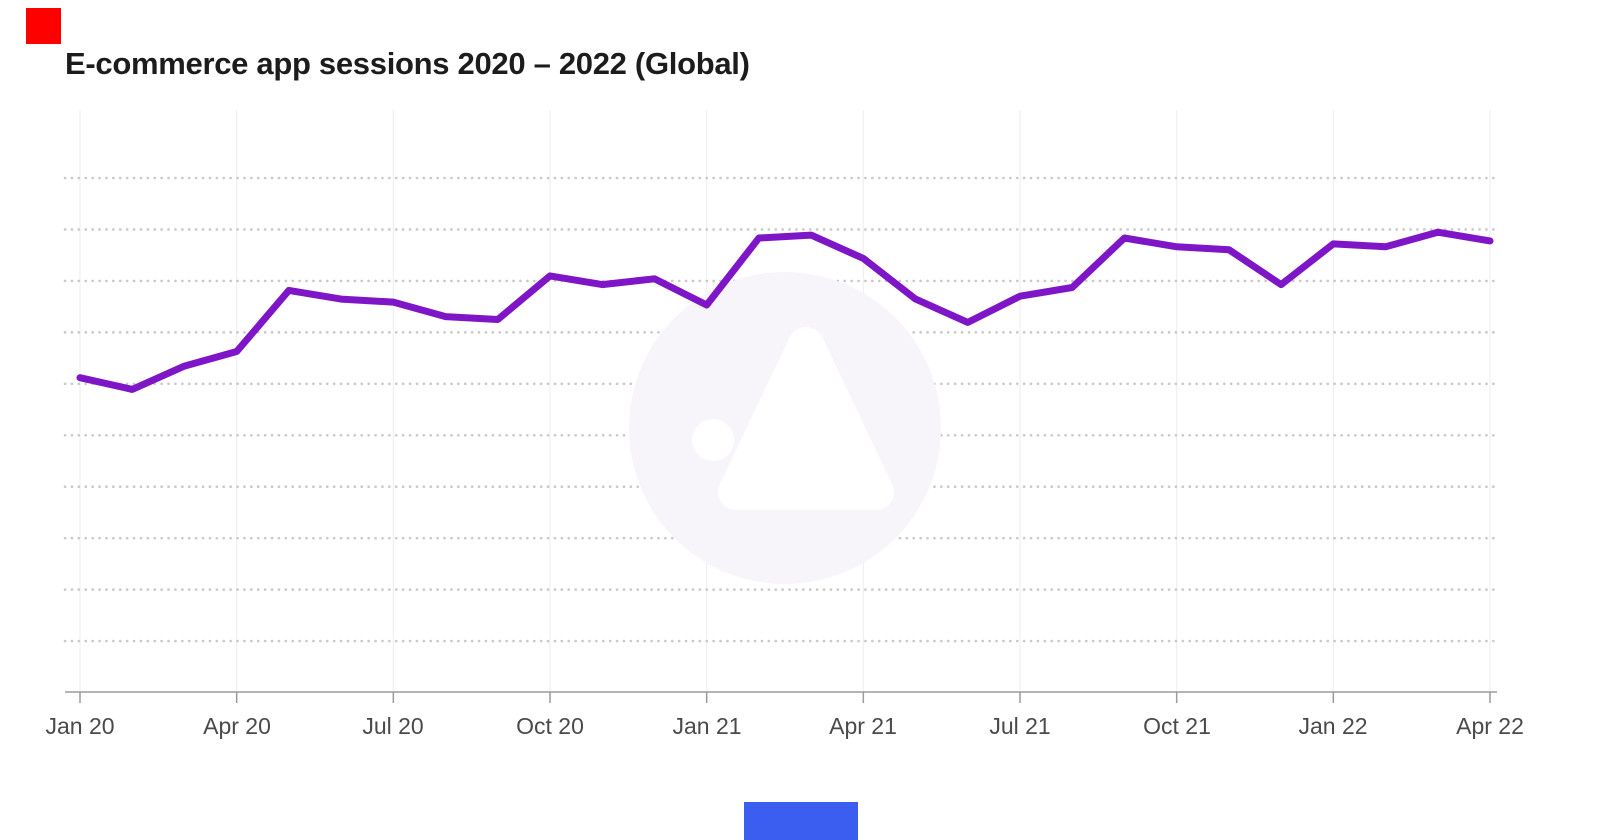 The width and height of the screenshot is (1600, 840). Describe the element at coordinates (550, 726) in the screenshot. I see `x-tick-label: Oct 20` at that location.